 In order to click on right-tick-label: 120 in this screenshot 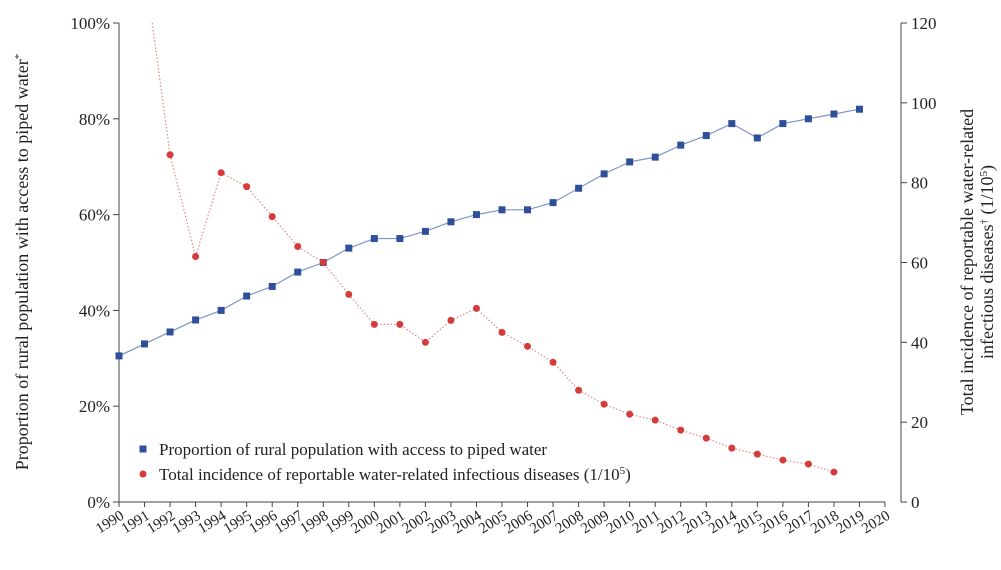, I will do `click(924, 23)`.